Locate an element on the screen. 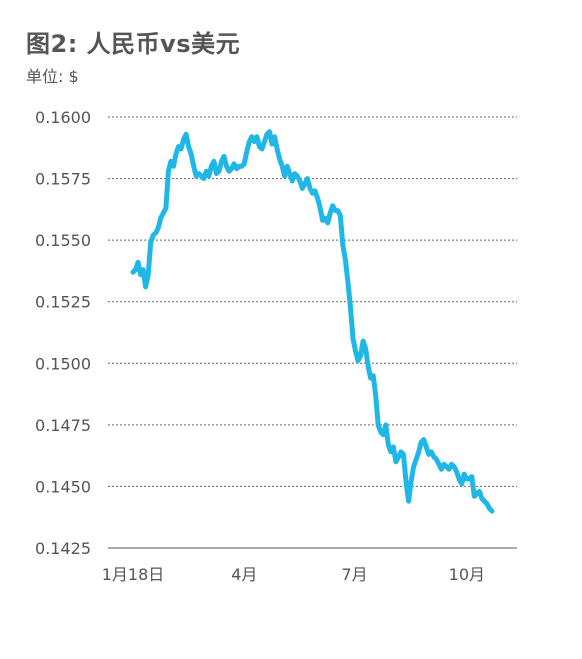  x-tick-labels: 1月18日 4月 7月 10月 is located at coordinates (293, 574).